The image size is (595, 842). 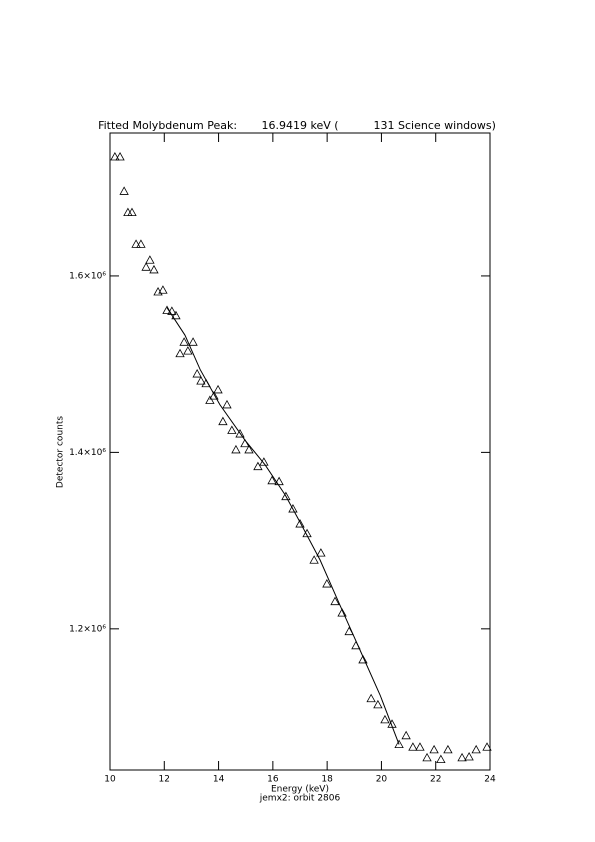 What do you see at coordinates (87, 276) in the screenshot?
I see `y-tick-label: 1.6×10⁶` at bounding box center [87, 276].